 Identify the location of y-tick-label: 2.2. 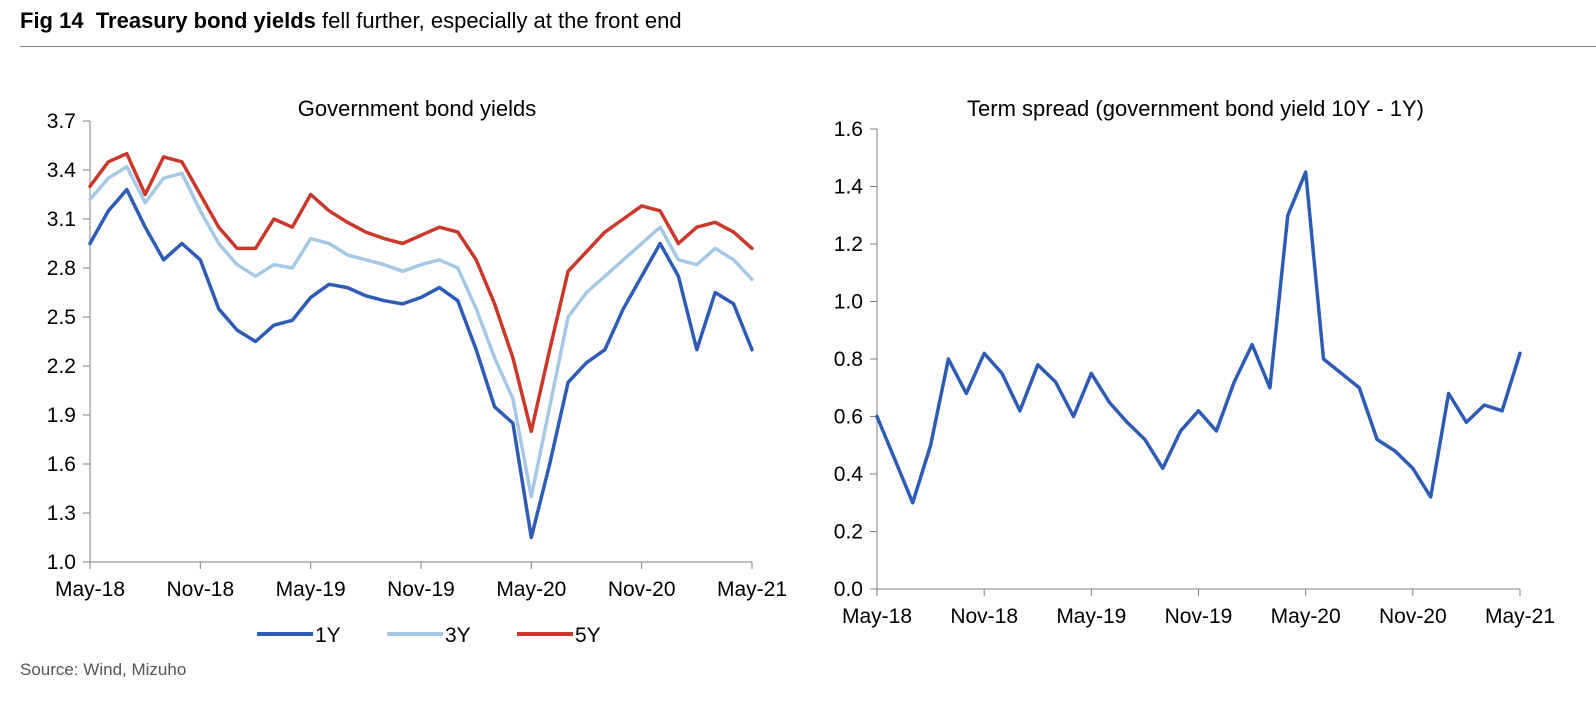
(61, 366).